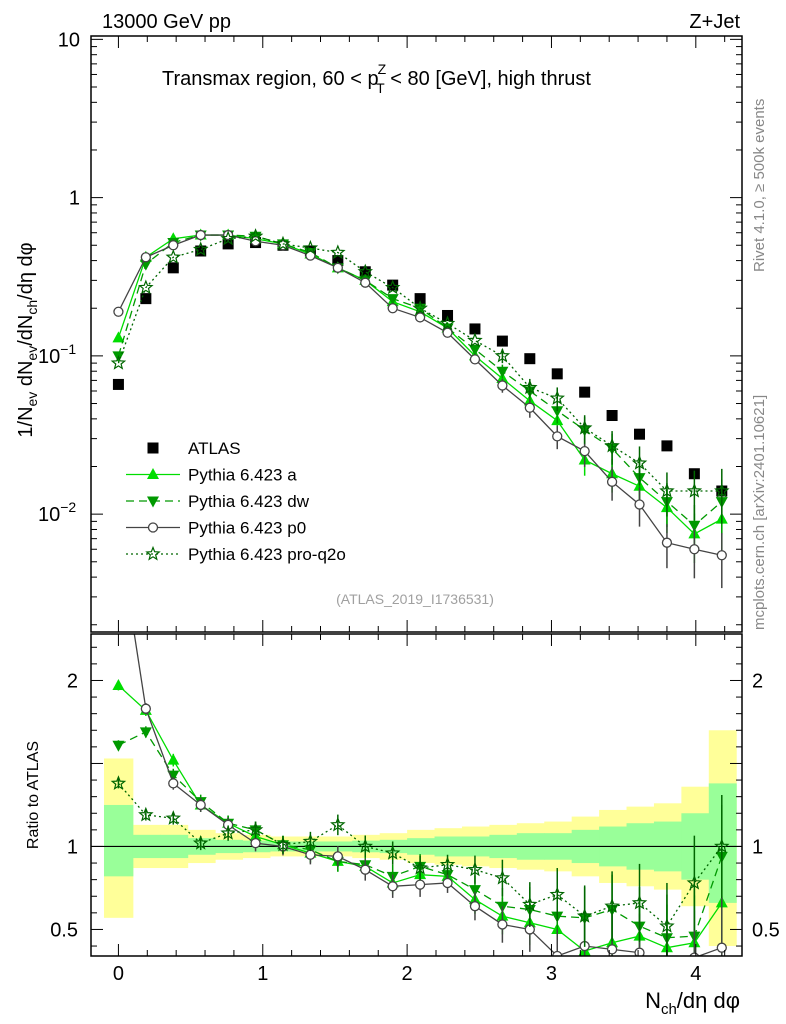  Describe the element at coordinates (166, 22) in the screenshot. I see `header-energy-label: 13000 GeV pp` at that location.